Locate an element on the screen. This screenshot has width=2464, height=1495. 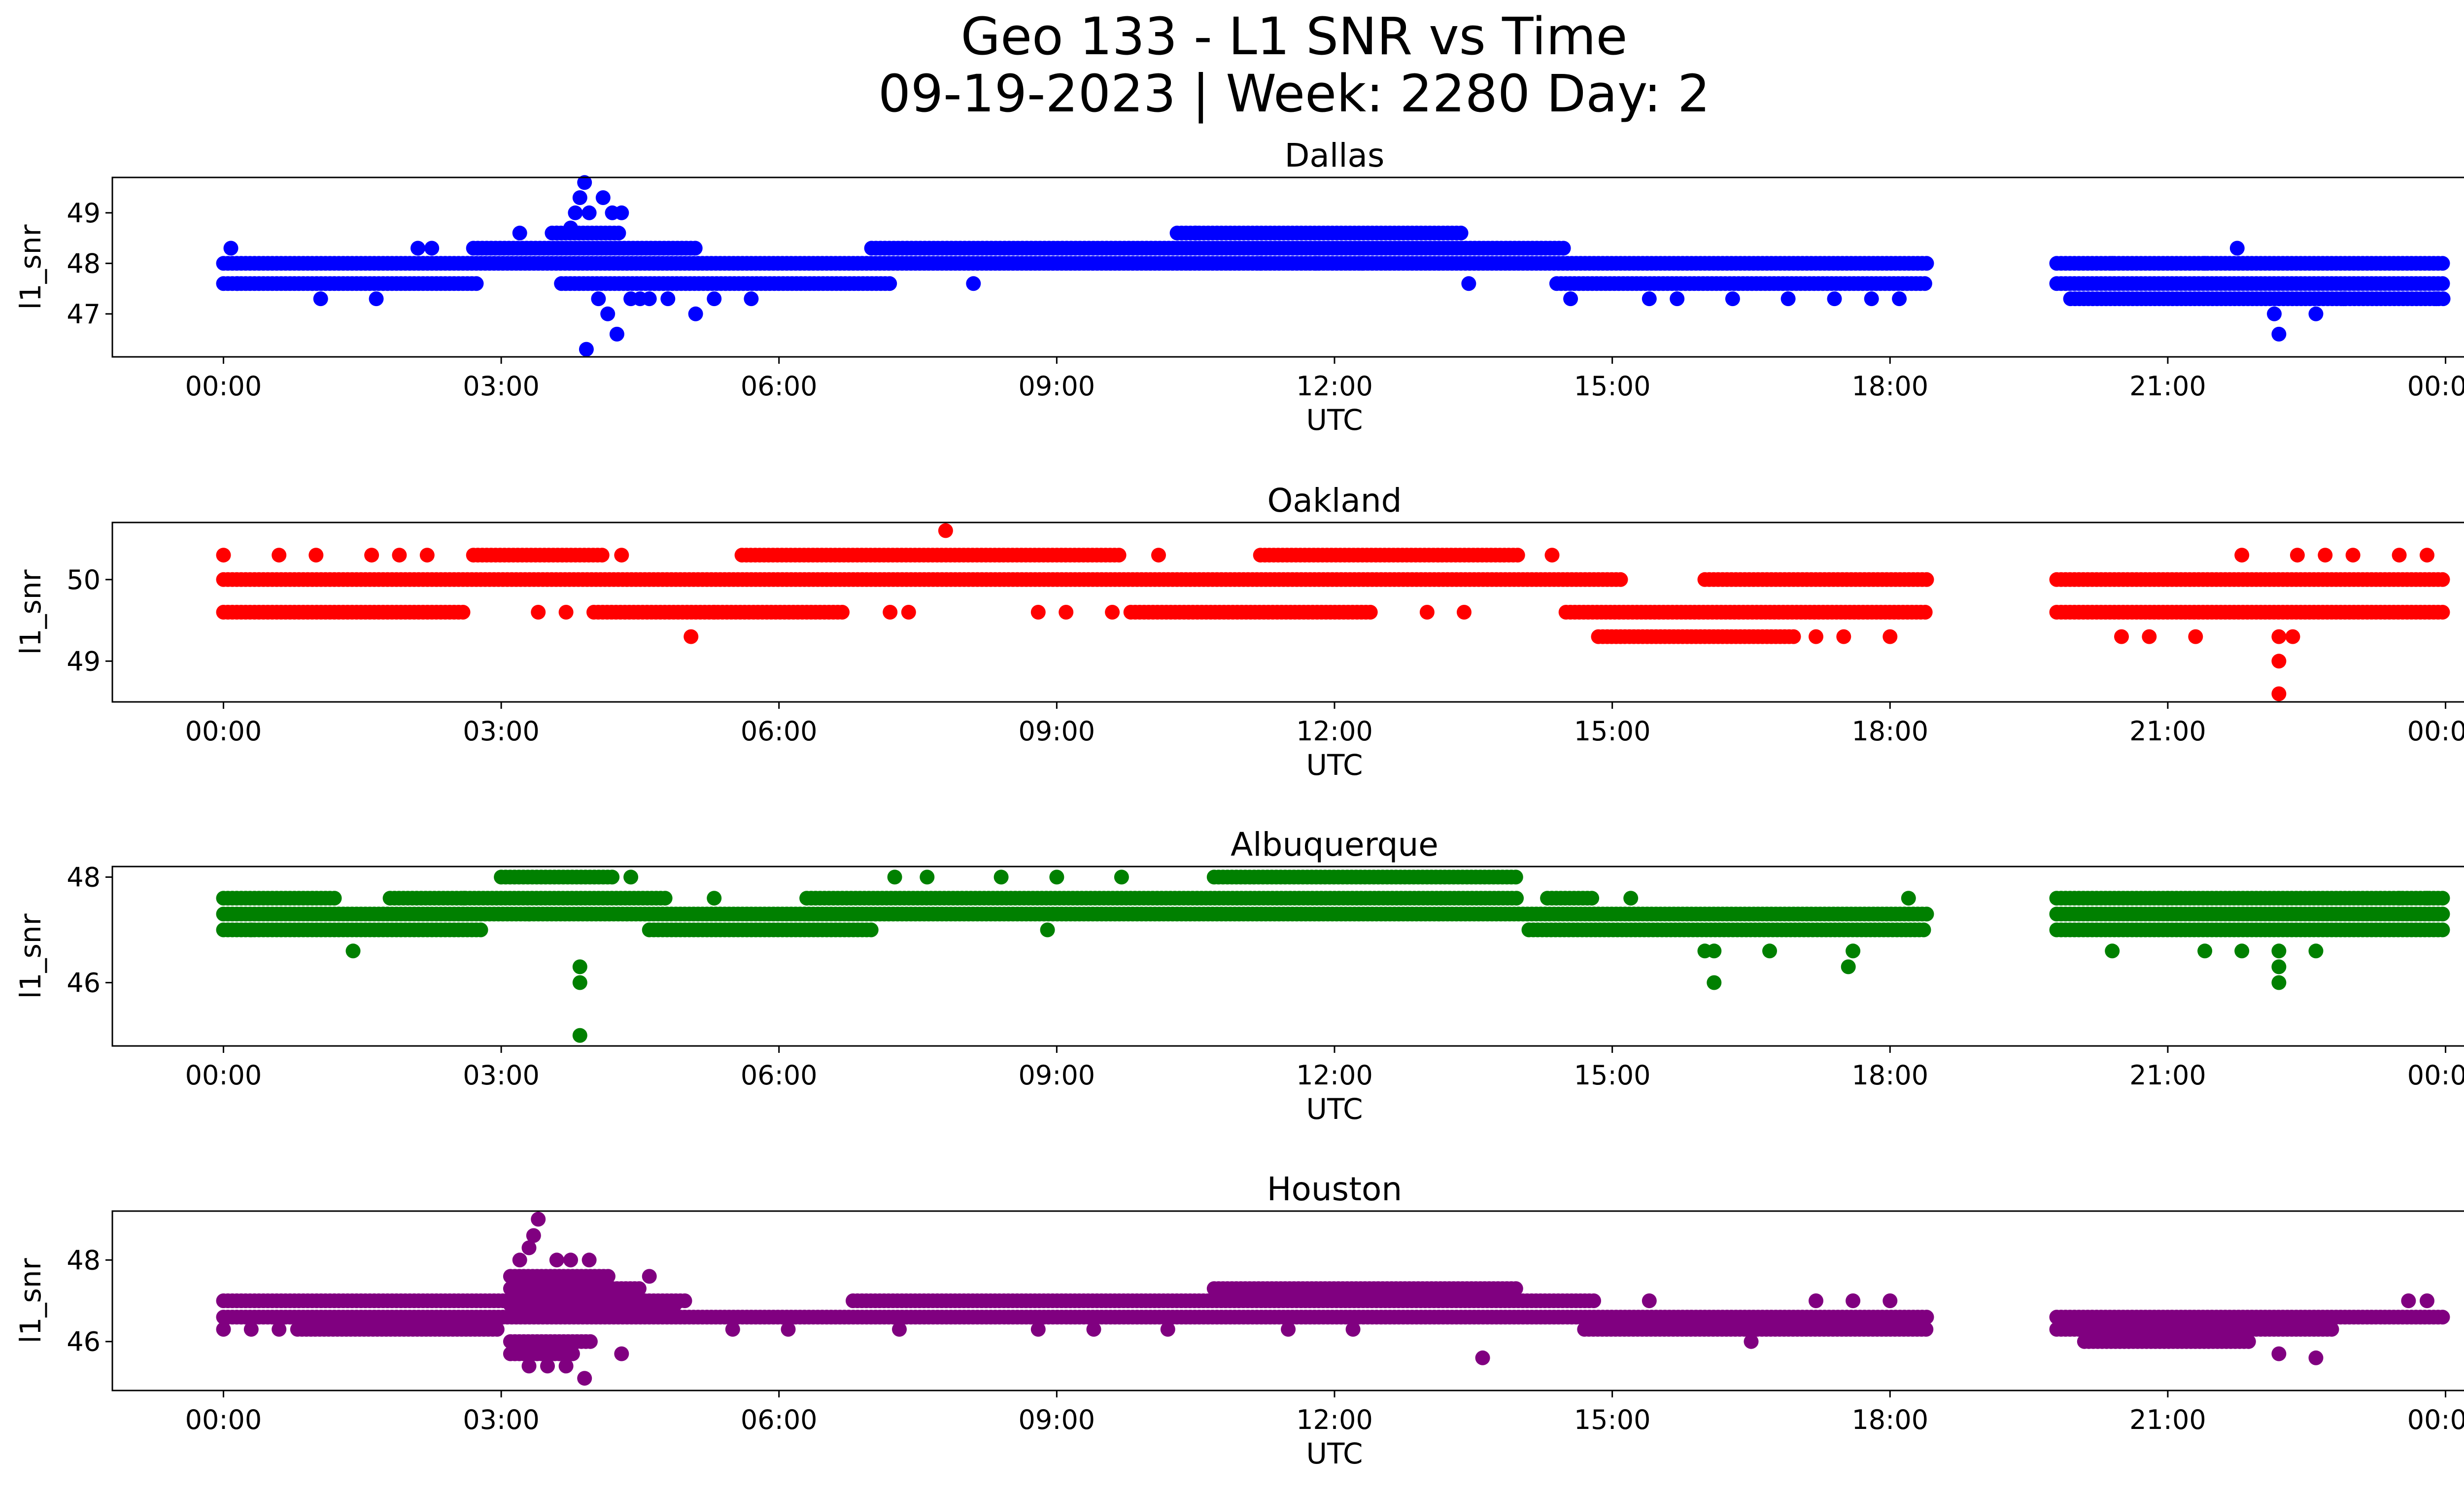
x-axis-label: UTC is located at coordinates (1334, 420).